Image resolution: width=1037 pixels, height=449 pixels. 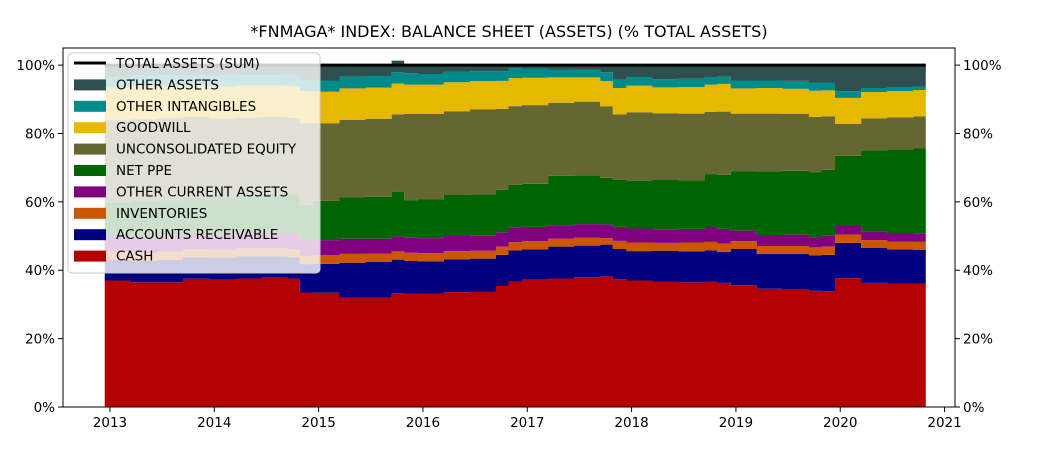 I want to click on legend-swatch-goodwill, so click(x=90, y=128).